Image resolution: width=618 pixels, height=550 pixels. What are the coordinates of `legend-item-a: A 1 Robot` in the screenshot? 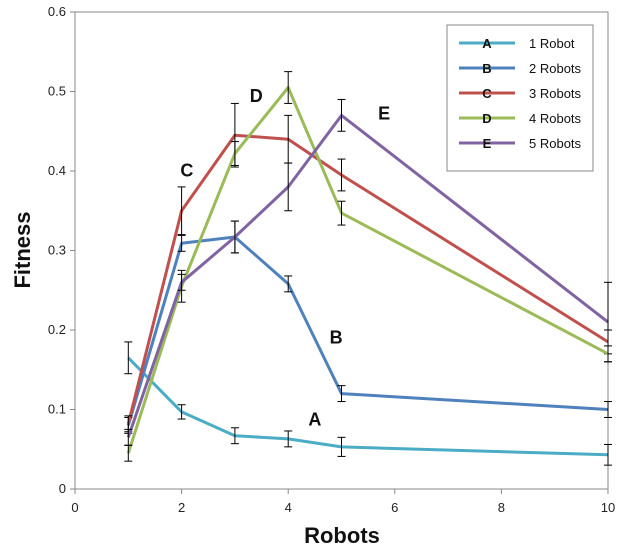 It's located at (517, 43).